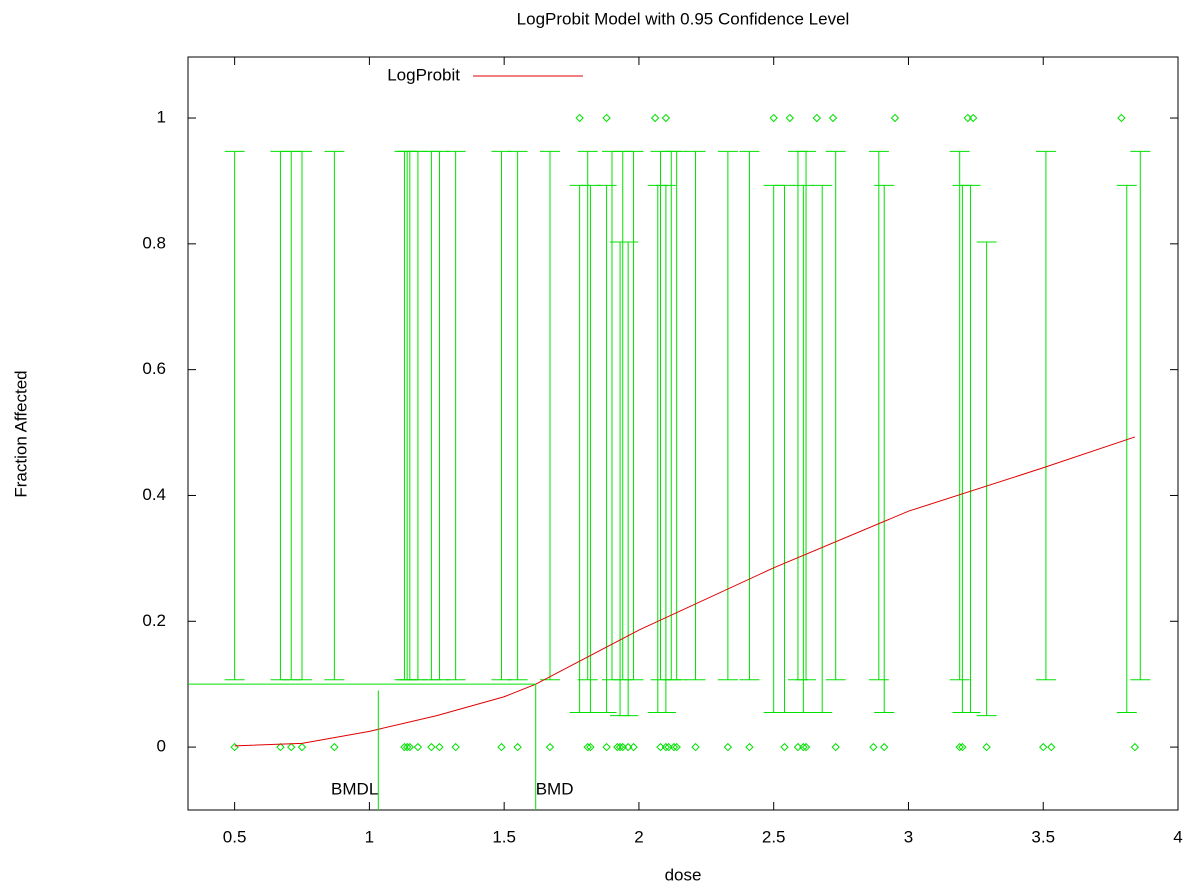  What do you see at coordinates (154, 368) in the screenshot?
I see `y-tick-label: 0.6` at bounding box center [154, 368].